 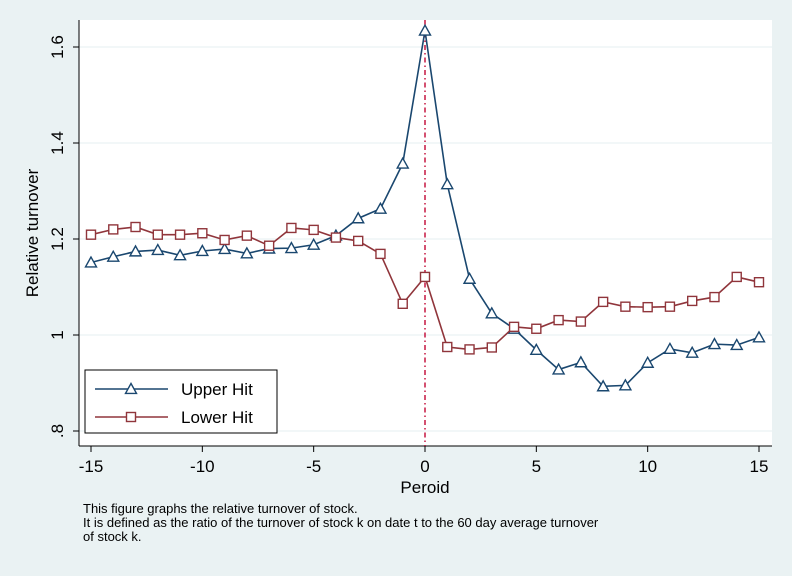 What do you see at coordinates (57, 47) in the screenshot?
I see `y-tick-label: 1.6` at bounding box center [57, 47].